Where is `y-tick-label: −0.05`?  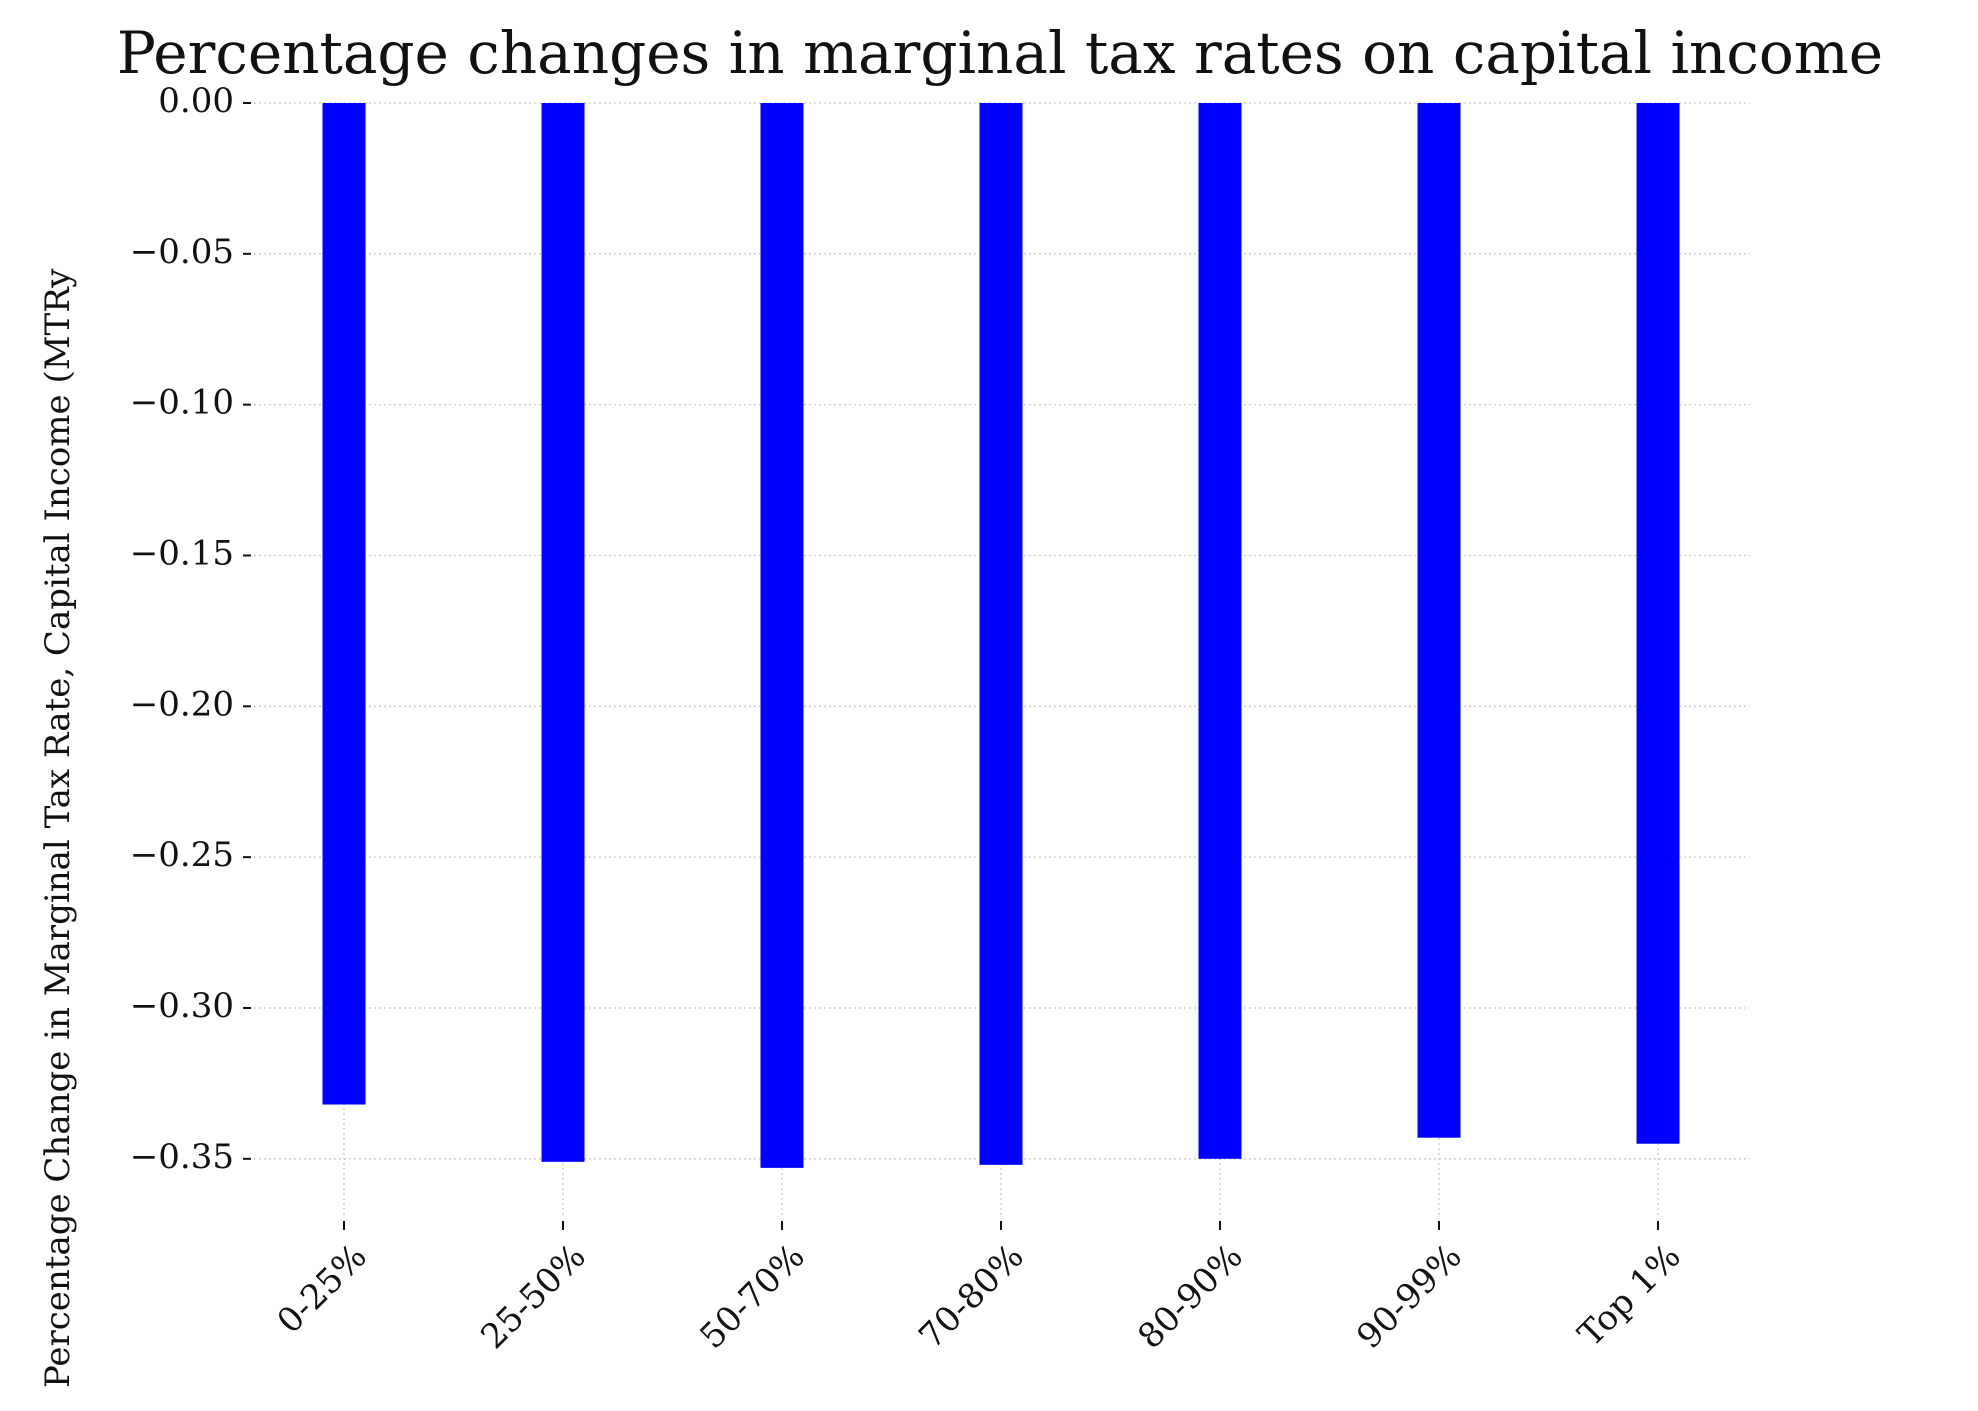
y-tick-label: −0.05 is located at coordinates (182, 252).